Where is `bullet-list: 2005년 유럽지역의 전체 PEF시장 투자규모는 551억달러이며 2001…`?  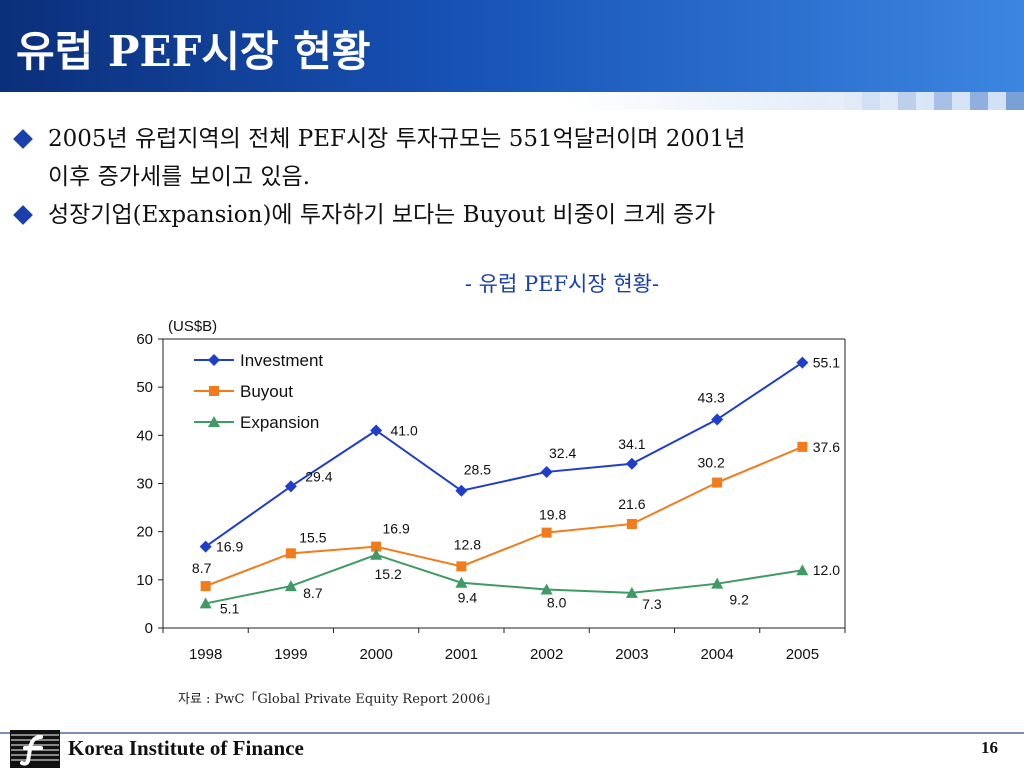 bullet-list: 2005년 유럽지역의 전체 PEF시장 투자규모는 551억달러이며 2001… is located at coordinates (512, 177).